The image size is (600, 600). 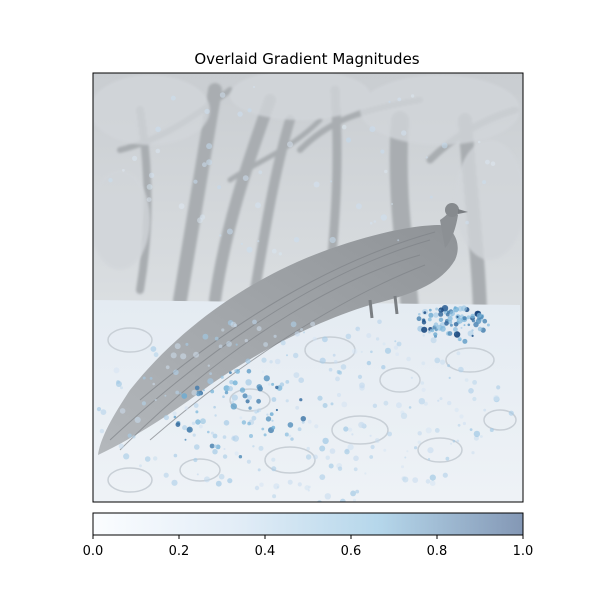 I want to click on colorbar-tick-label: 0.0, so click(x=93, y=551).